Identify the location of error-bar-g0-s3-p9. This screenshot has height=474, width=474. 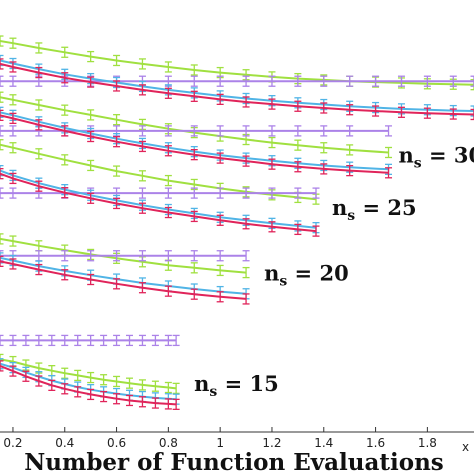
(117, 399).